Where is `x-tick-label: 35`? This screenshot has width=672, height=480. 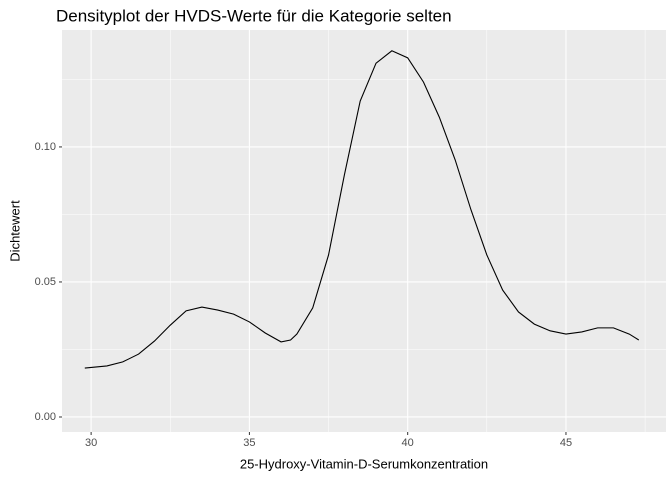 x-tick-label: 35 is located at coordinates (249, 443).